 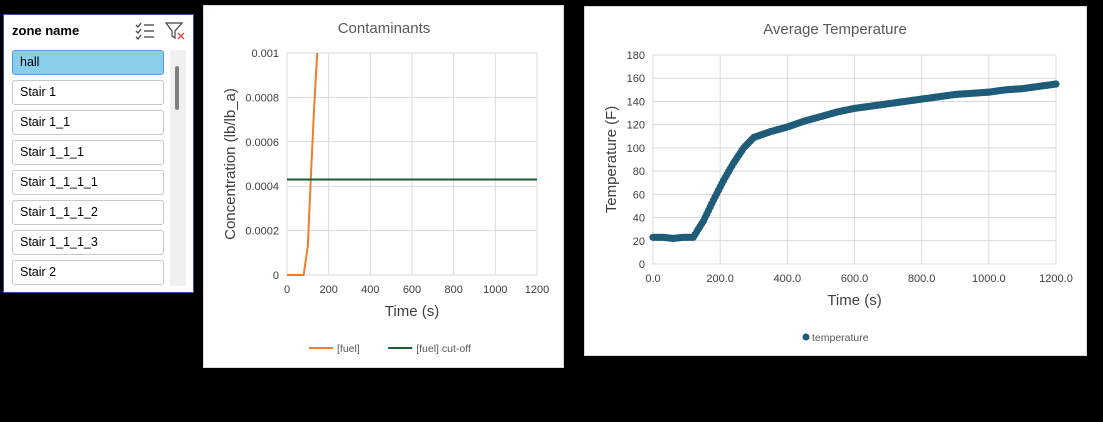 What do you see at coordinates (98, 31) in the screenshot?
I see `slicer-header: zone name` at bounding box center [98, 31].